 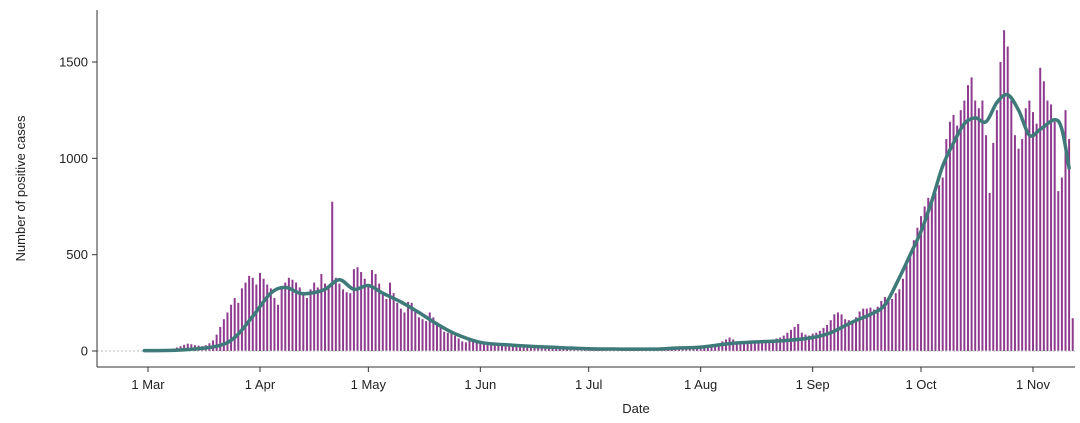 What do you see at coordinates (635, 408) in the screenshot?
I see `x-axis-title: Date` at bounding box center [635, 408].